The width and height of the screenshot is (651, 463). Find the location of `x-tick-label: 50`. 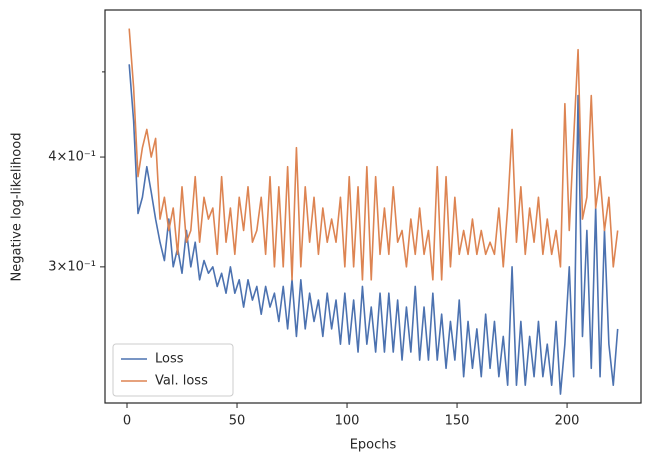

x-tick-label: 50 is located at coordinates (237, 421).